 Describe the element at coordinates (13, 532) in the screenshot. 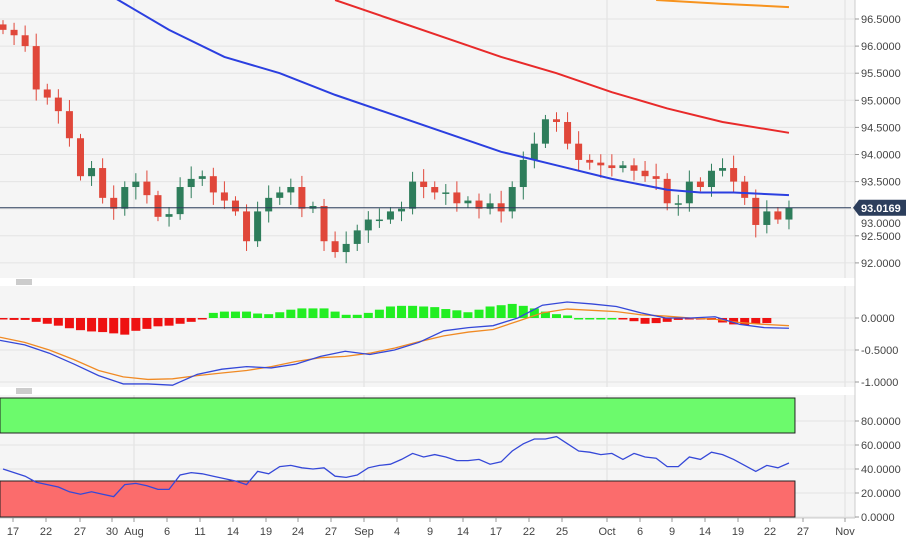

I see `x-tick-label: 17` at that location.